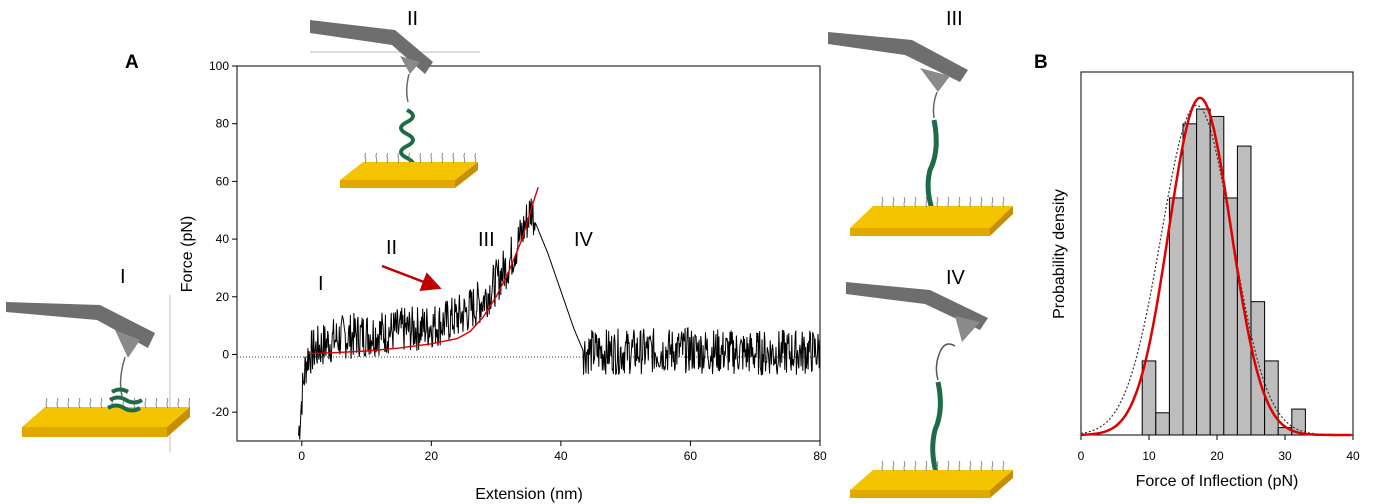 This screenshot has height=504, width=1376. What do you see at coordinates (1217, 481) in the screenshot?
I see `x-axis-title: Force of Inflection (pN)` at bounding box center [1217, 481].